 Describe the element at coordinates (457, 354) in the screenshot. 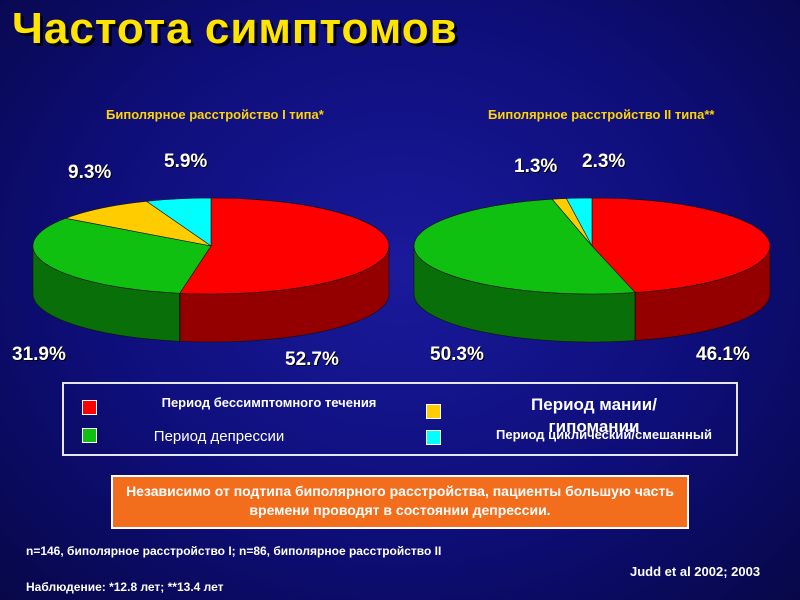

I see `chart-2-label-depression: 50.3%` at that location.